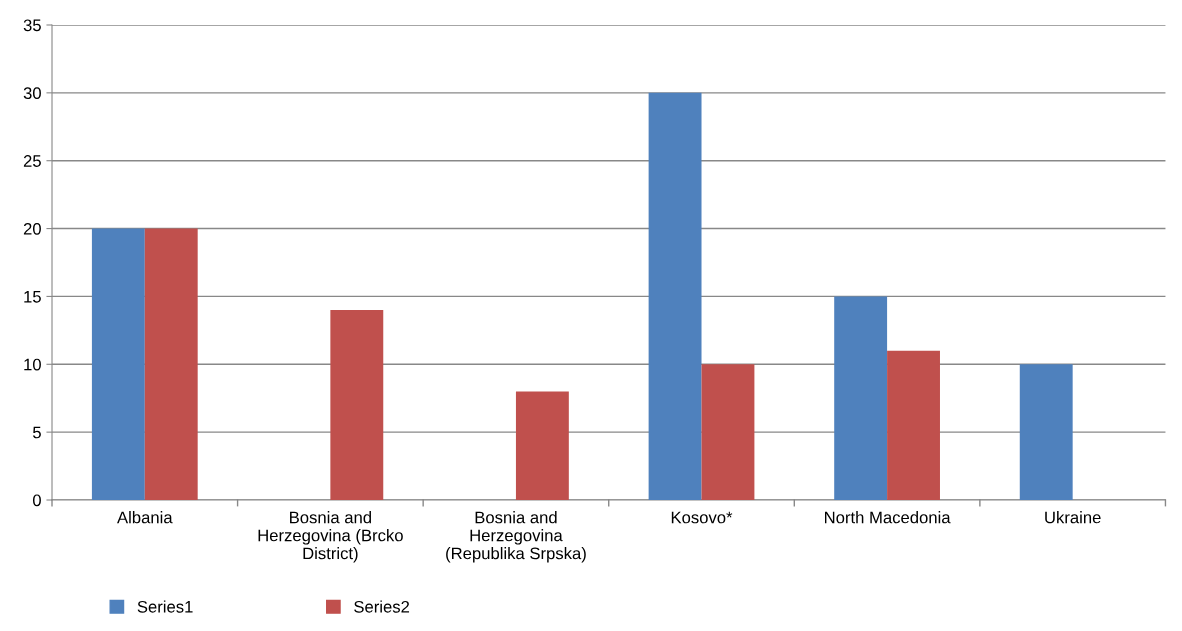 This screenshot has height=631, width=1182. What do you see at coordinates (888, 517) in the screenshot?
I see `x-tick-label: North Macedonia` at bounding box center [888, 517].